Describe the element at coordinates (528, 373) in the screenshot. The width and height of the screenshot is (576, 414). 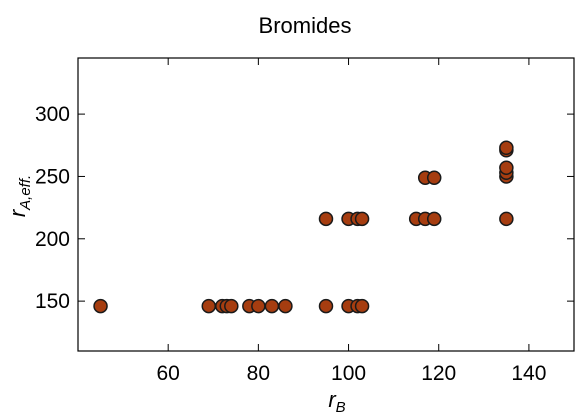
I see `x-tick-label: 140` at that location.